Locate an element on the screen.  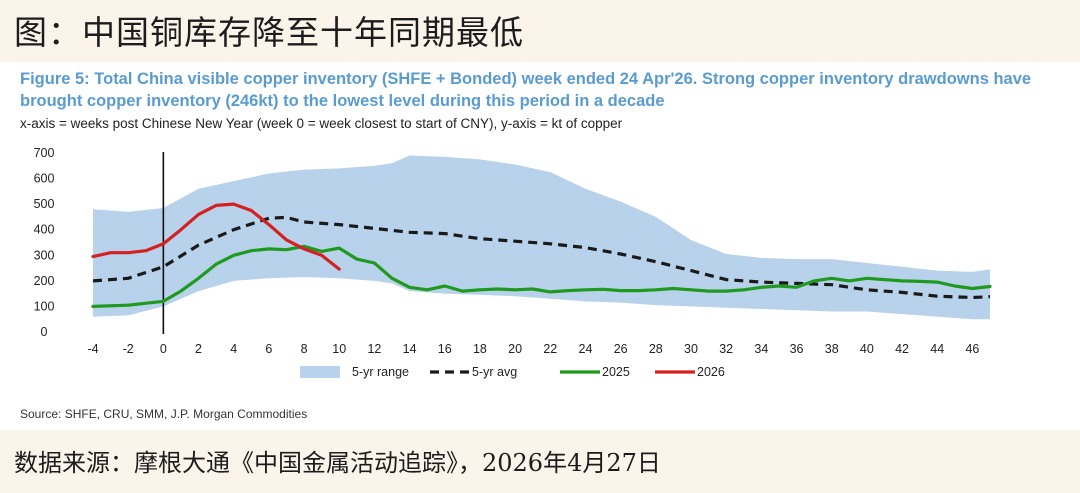
x-tick-label: 14 is located at coordinates (410, 349).